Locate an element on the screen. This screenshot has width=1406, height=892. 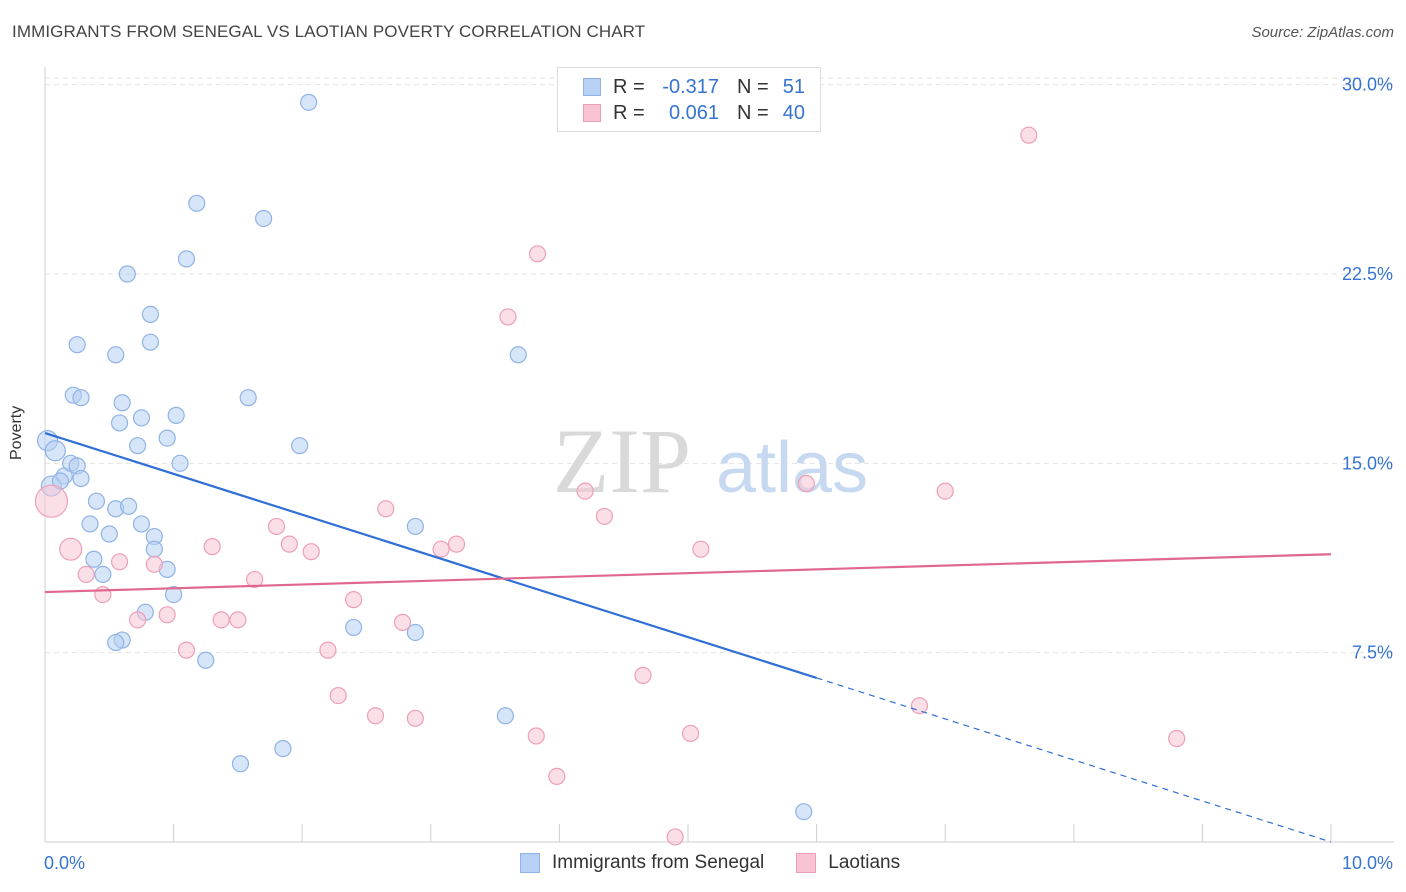
y-tick-label: 30.0% is located at coordinates (1367, 85).